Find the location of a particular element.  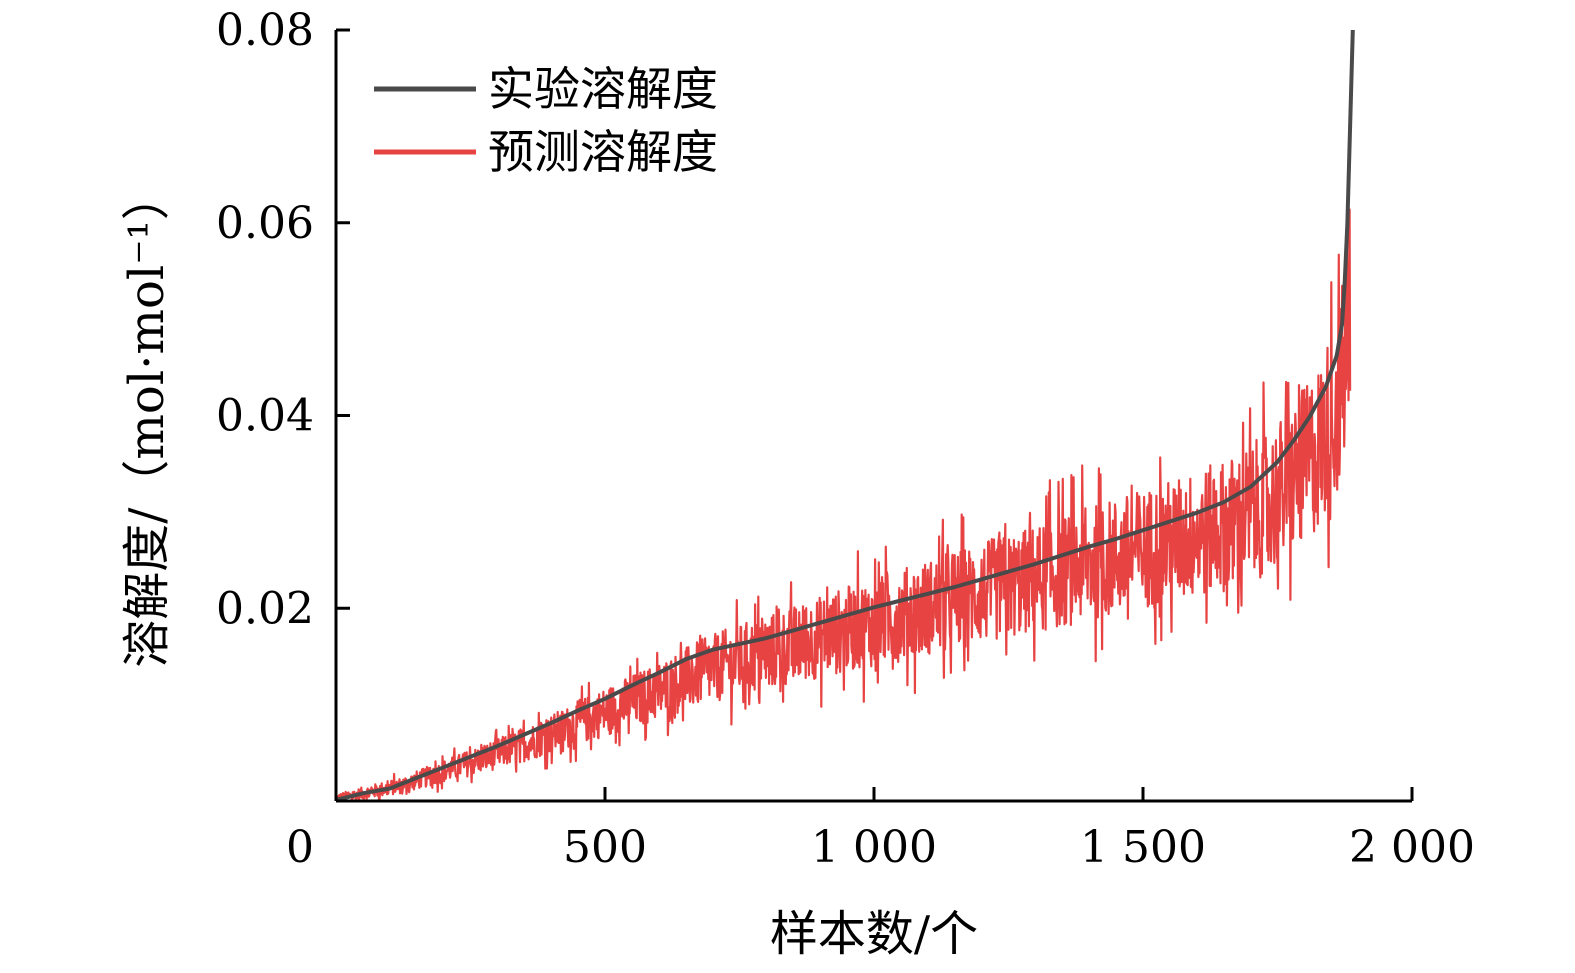

x-tick-label: 2 000 is located at coordinates (1412, 847).